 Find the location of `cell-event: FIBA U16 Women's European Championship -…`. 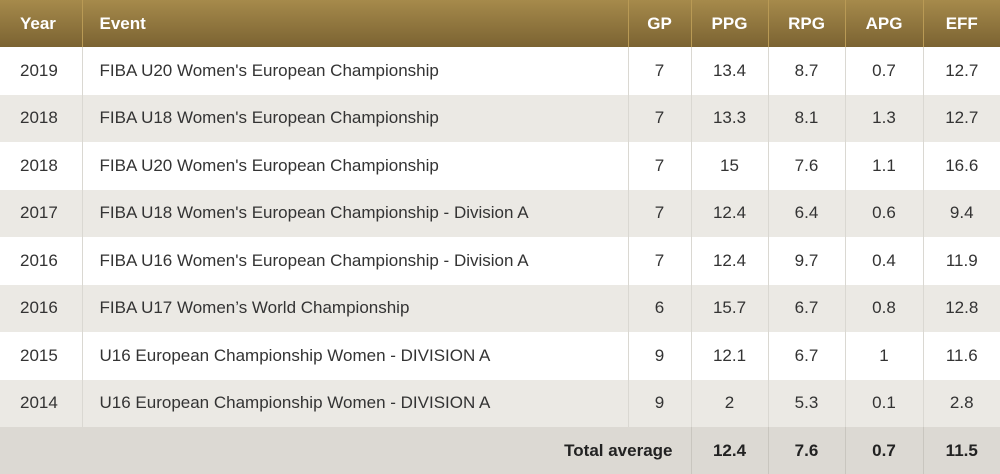

cell-event: FIBA U16 Women's European Championship -… is located at coordinates (355, 261).